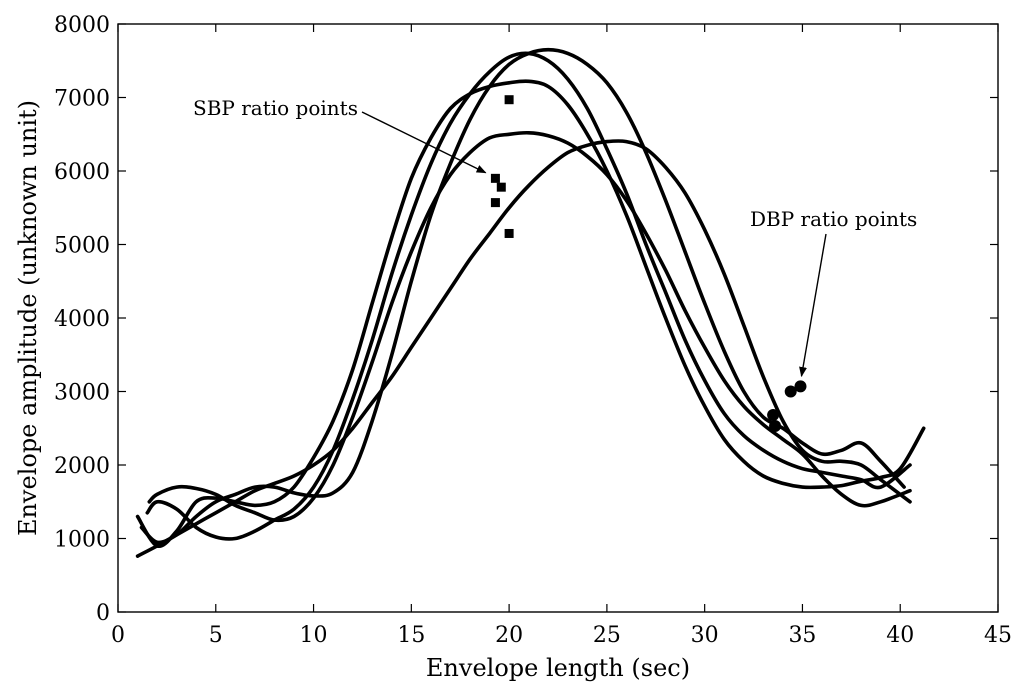 The image size is (1024, 695). Describe the element at coordinates (216, 635) in the screenshot. I see `x-tick-label: 5` at that location.